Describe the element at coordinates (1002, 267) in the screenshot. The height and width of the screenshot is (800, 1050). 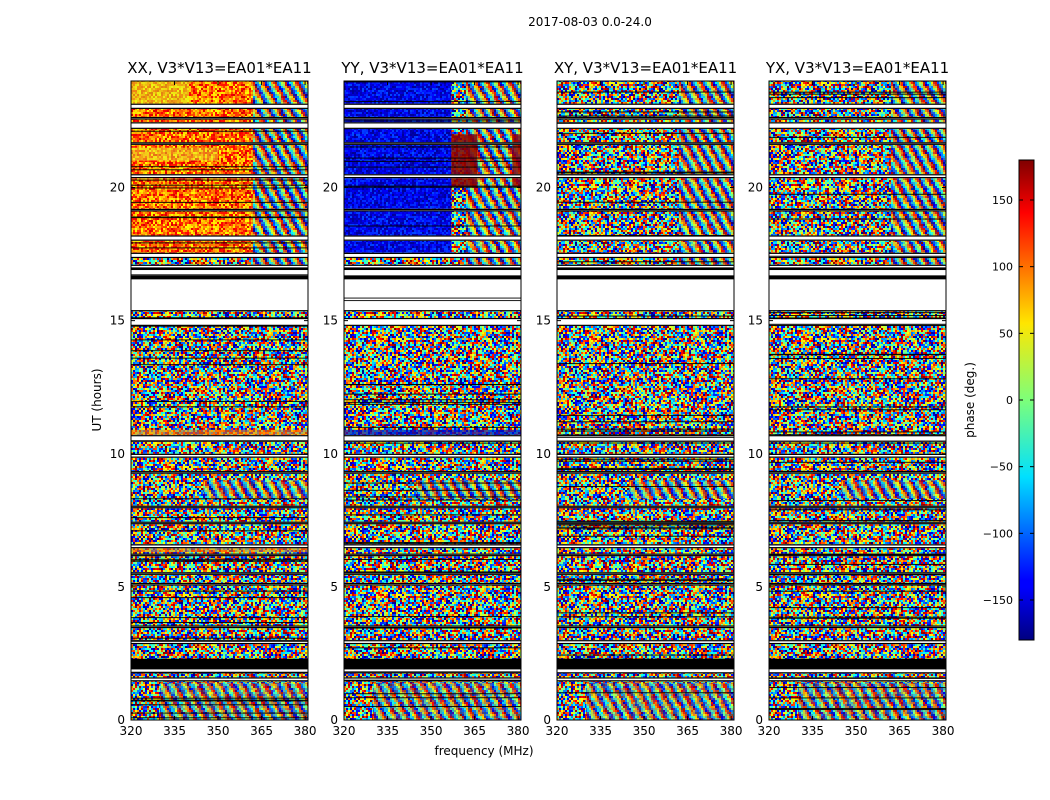
I see `colorbar-tick-label: 100` at that location.